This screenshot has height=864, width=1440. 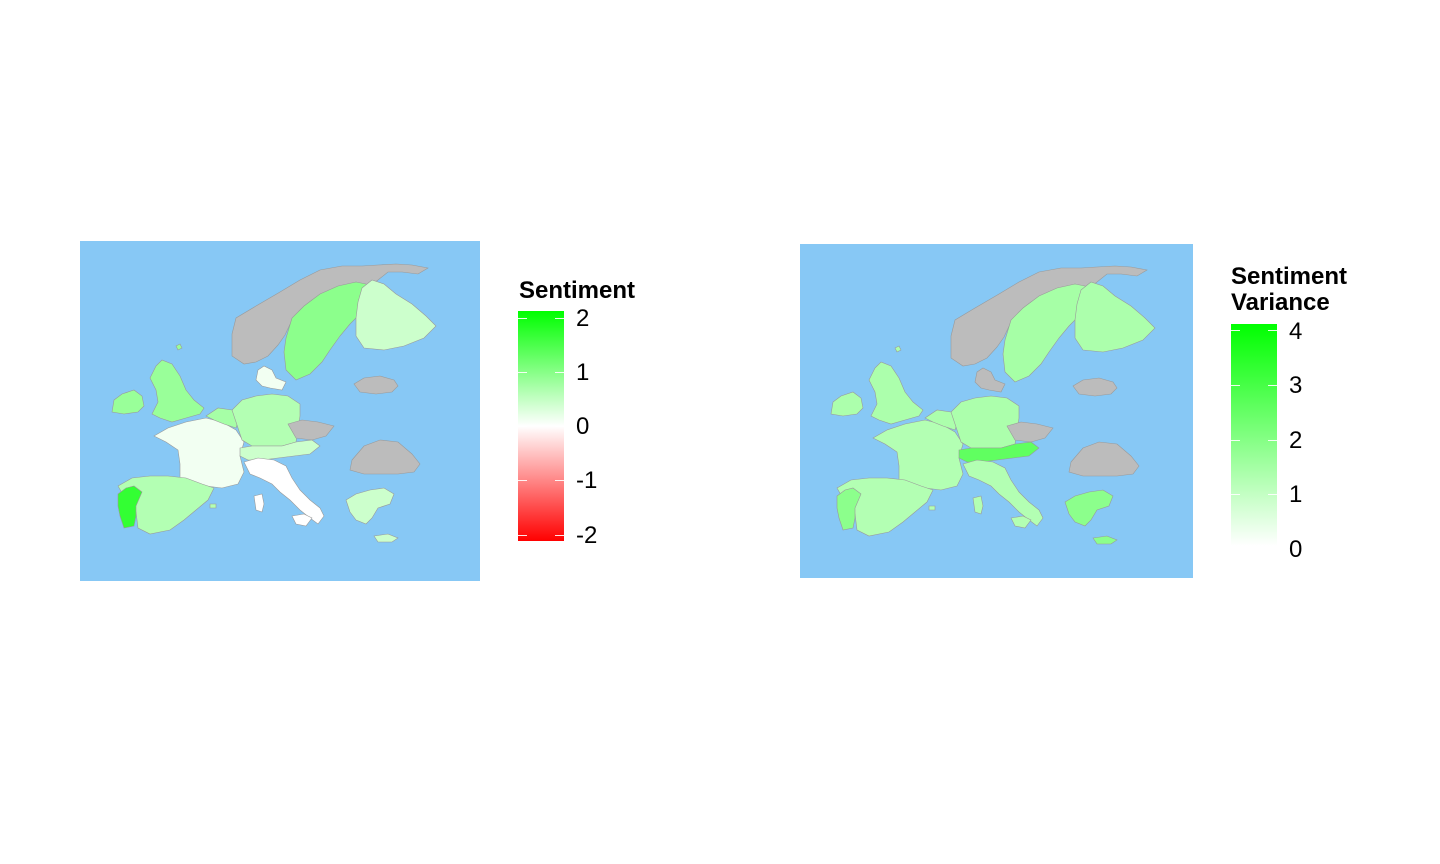 I want to click on sentiment-tick-label: 2, so click(x=583, y=318).